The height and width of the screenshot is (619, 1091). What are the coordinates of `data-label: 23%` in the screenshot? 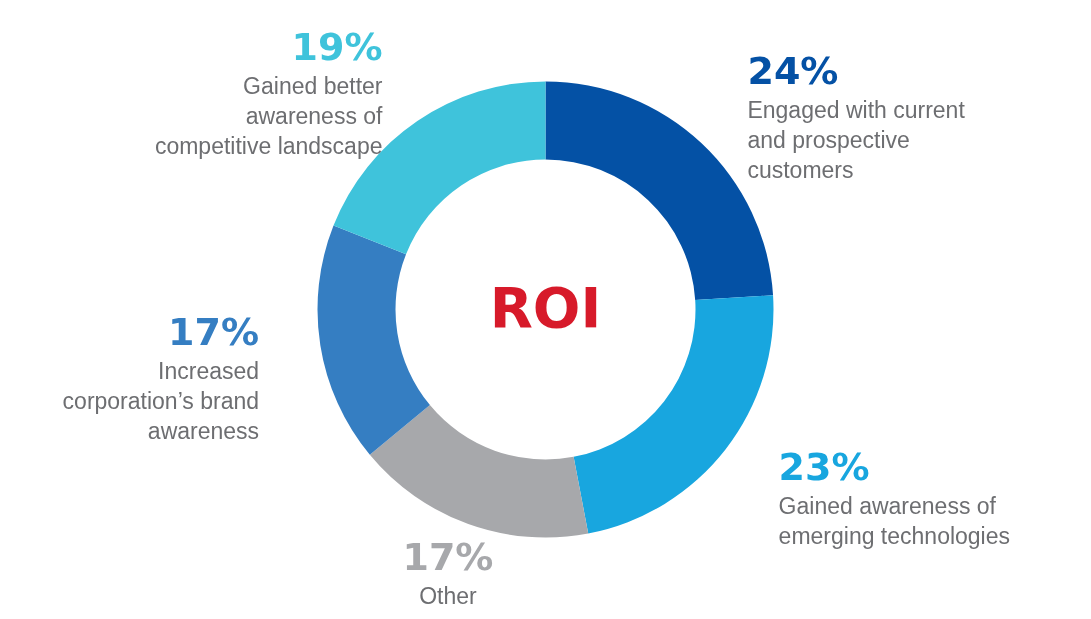 It's located at (824, 467).